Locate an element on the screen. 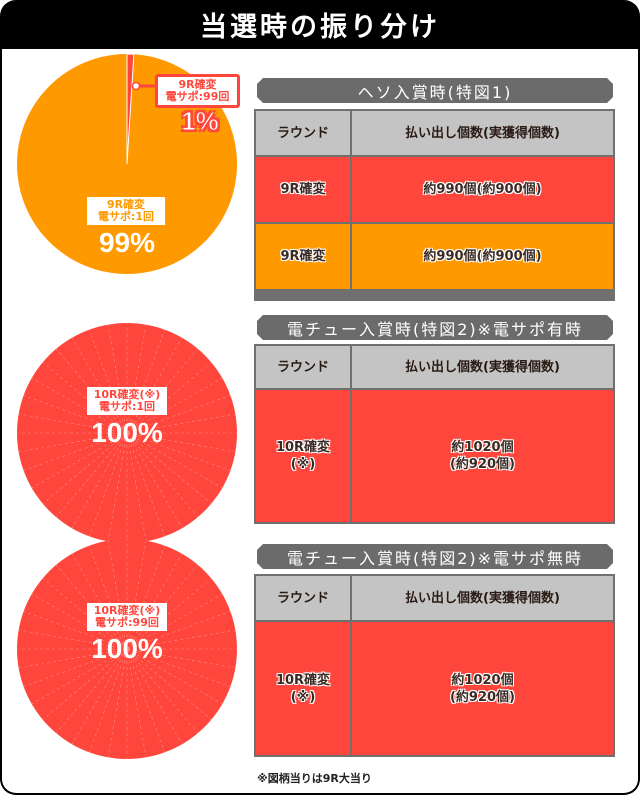 This screenshot has width=640, height=795. pie-chart-densapo-off: 10R確変(※) 電サポ:99回 100% is located at coordinates (127, 649).